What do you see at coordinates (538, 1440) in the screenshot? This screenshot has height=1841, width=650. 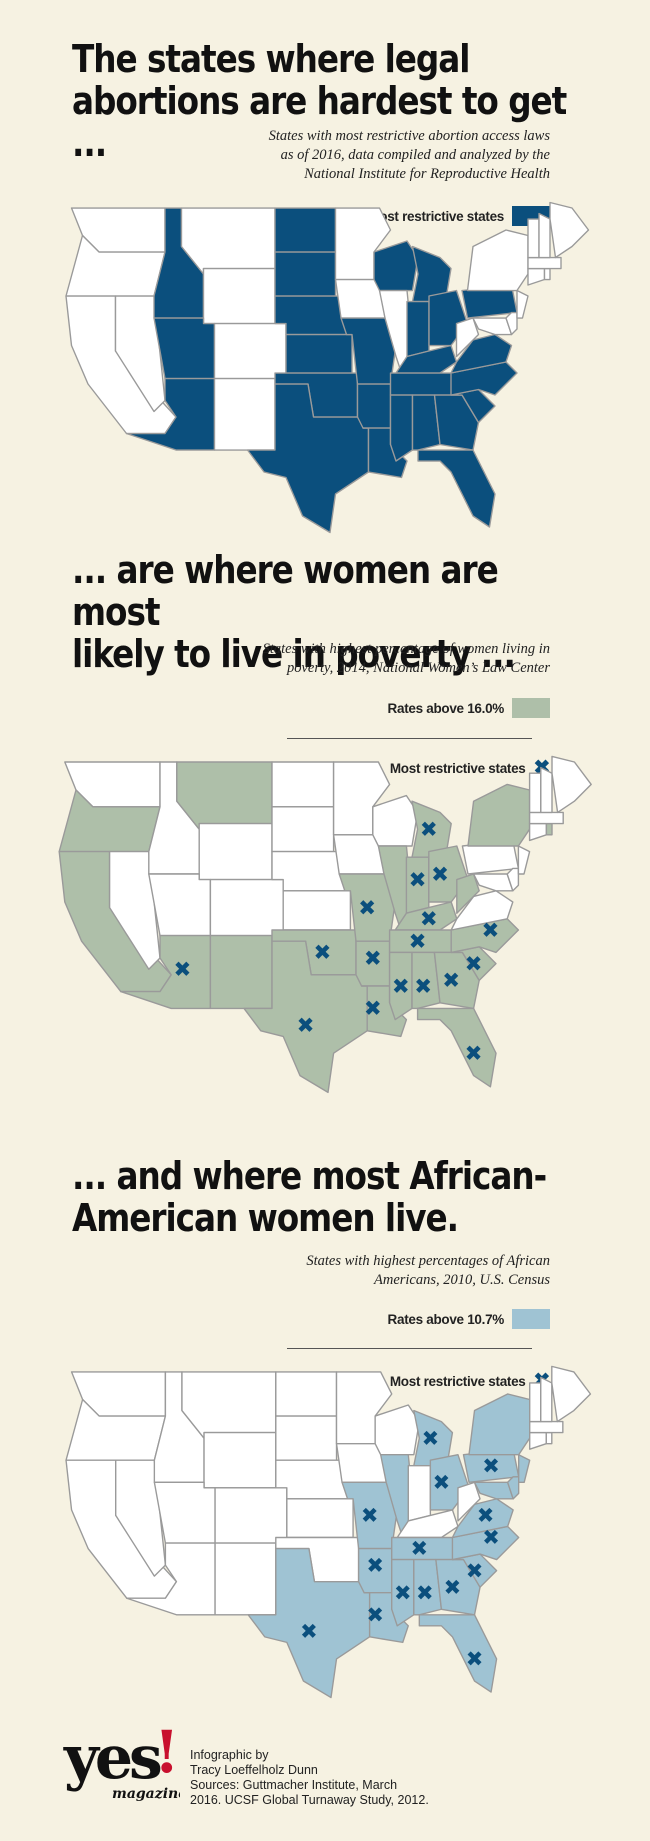 I see `map3-state-ct` at bounding box center [538, 1440].